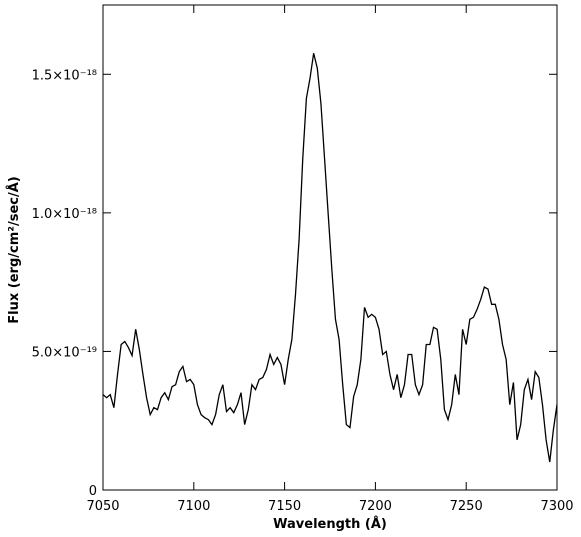  Describe the element at coordinates (64, 352) in the screenshot. I see `y-tick-label: 5.0×10⁻¹⁹` at that location.